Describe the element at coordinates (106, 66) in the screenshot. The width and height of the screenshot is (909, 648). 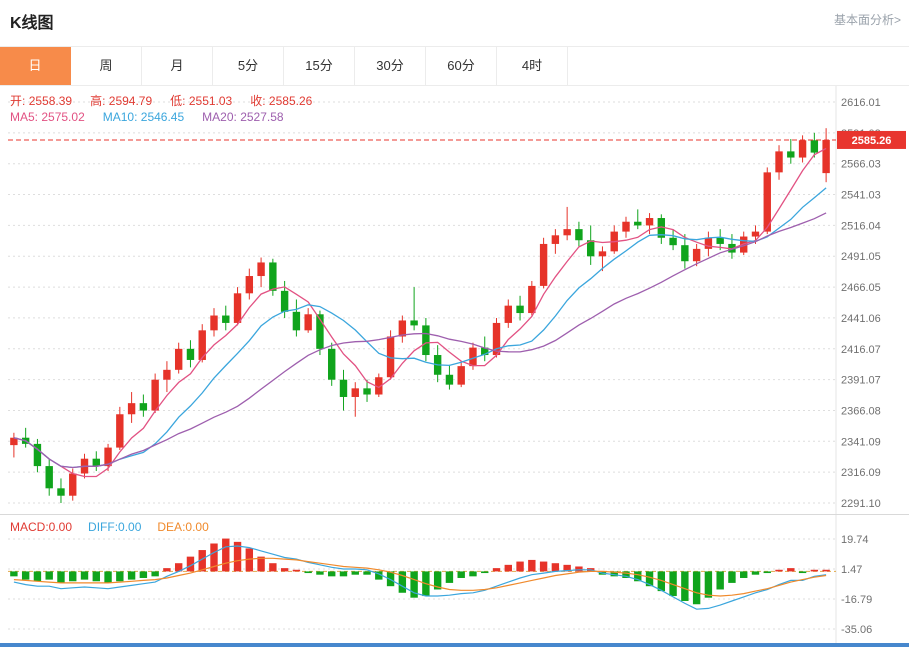
I see `tab-周: 周` at that location.